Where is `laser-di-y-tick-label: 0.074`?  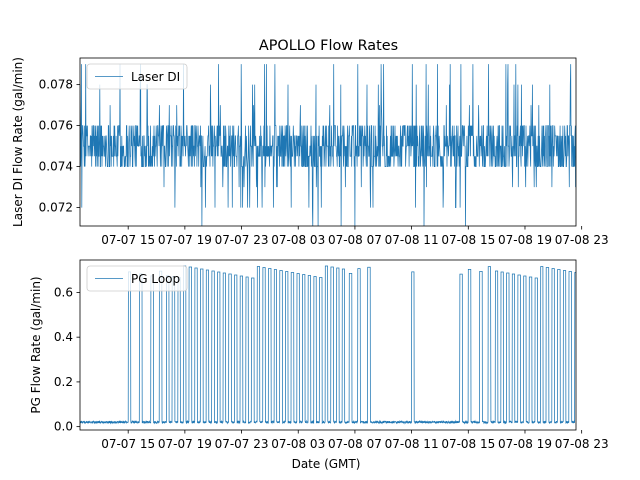
laser-di-y-tick-label: 0.074 is located at coordinates (56, 167).